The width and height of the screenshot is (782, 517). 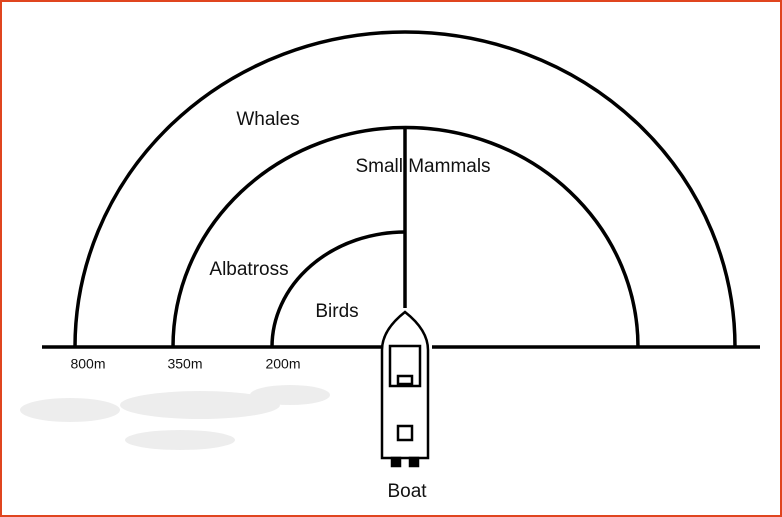 What do you see at coordinates (282, 364) in the screenshot?
I see `distance-label: 200m` at bounding box center [282, 364].